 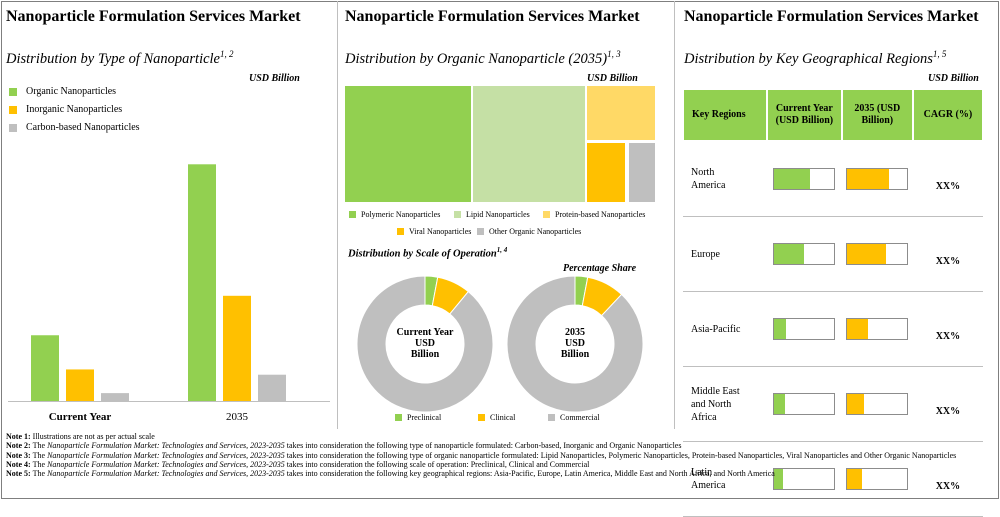 What do you see at coordinates (948, 115) in the screenshot?
I see `header-cagr: CAGR (%)` at bounding box center [948, 115].